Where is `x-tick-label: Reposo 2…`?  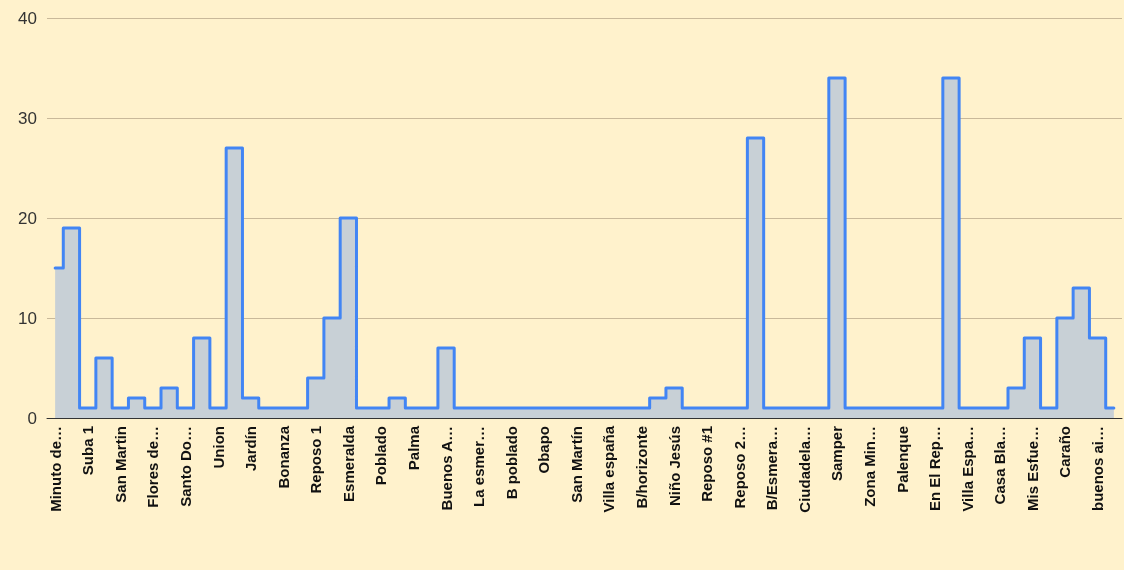
x-tick-label: Reposo 2… is located at coordinates (739, 467).